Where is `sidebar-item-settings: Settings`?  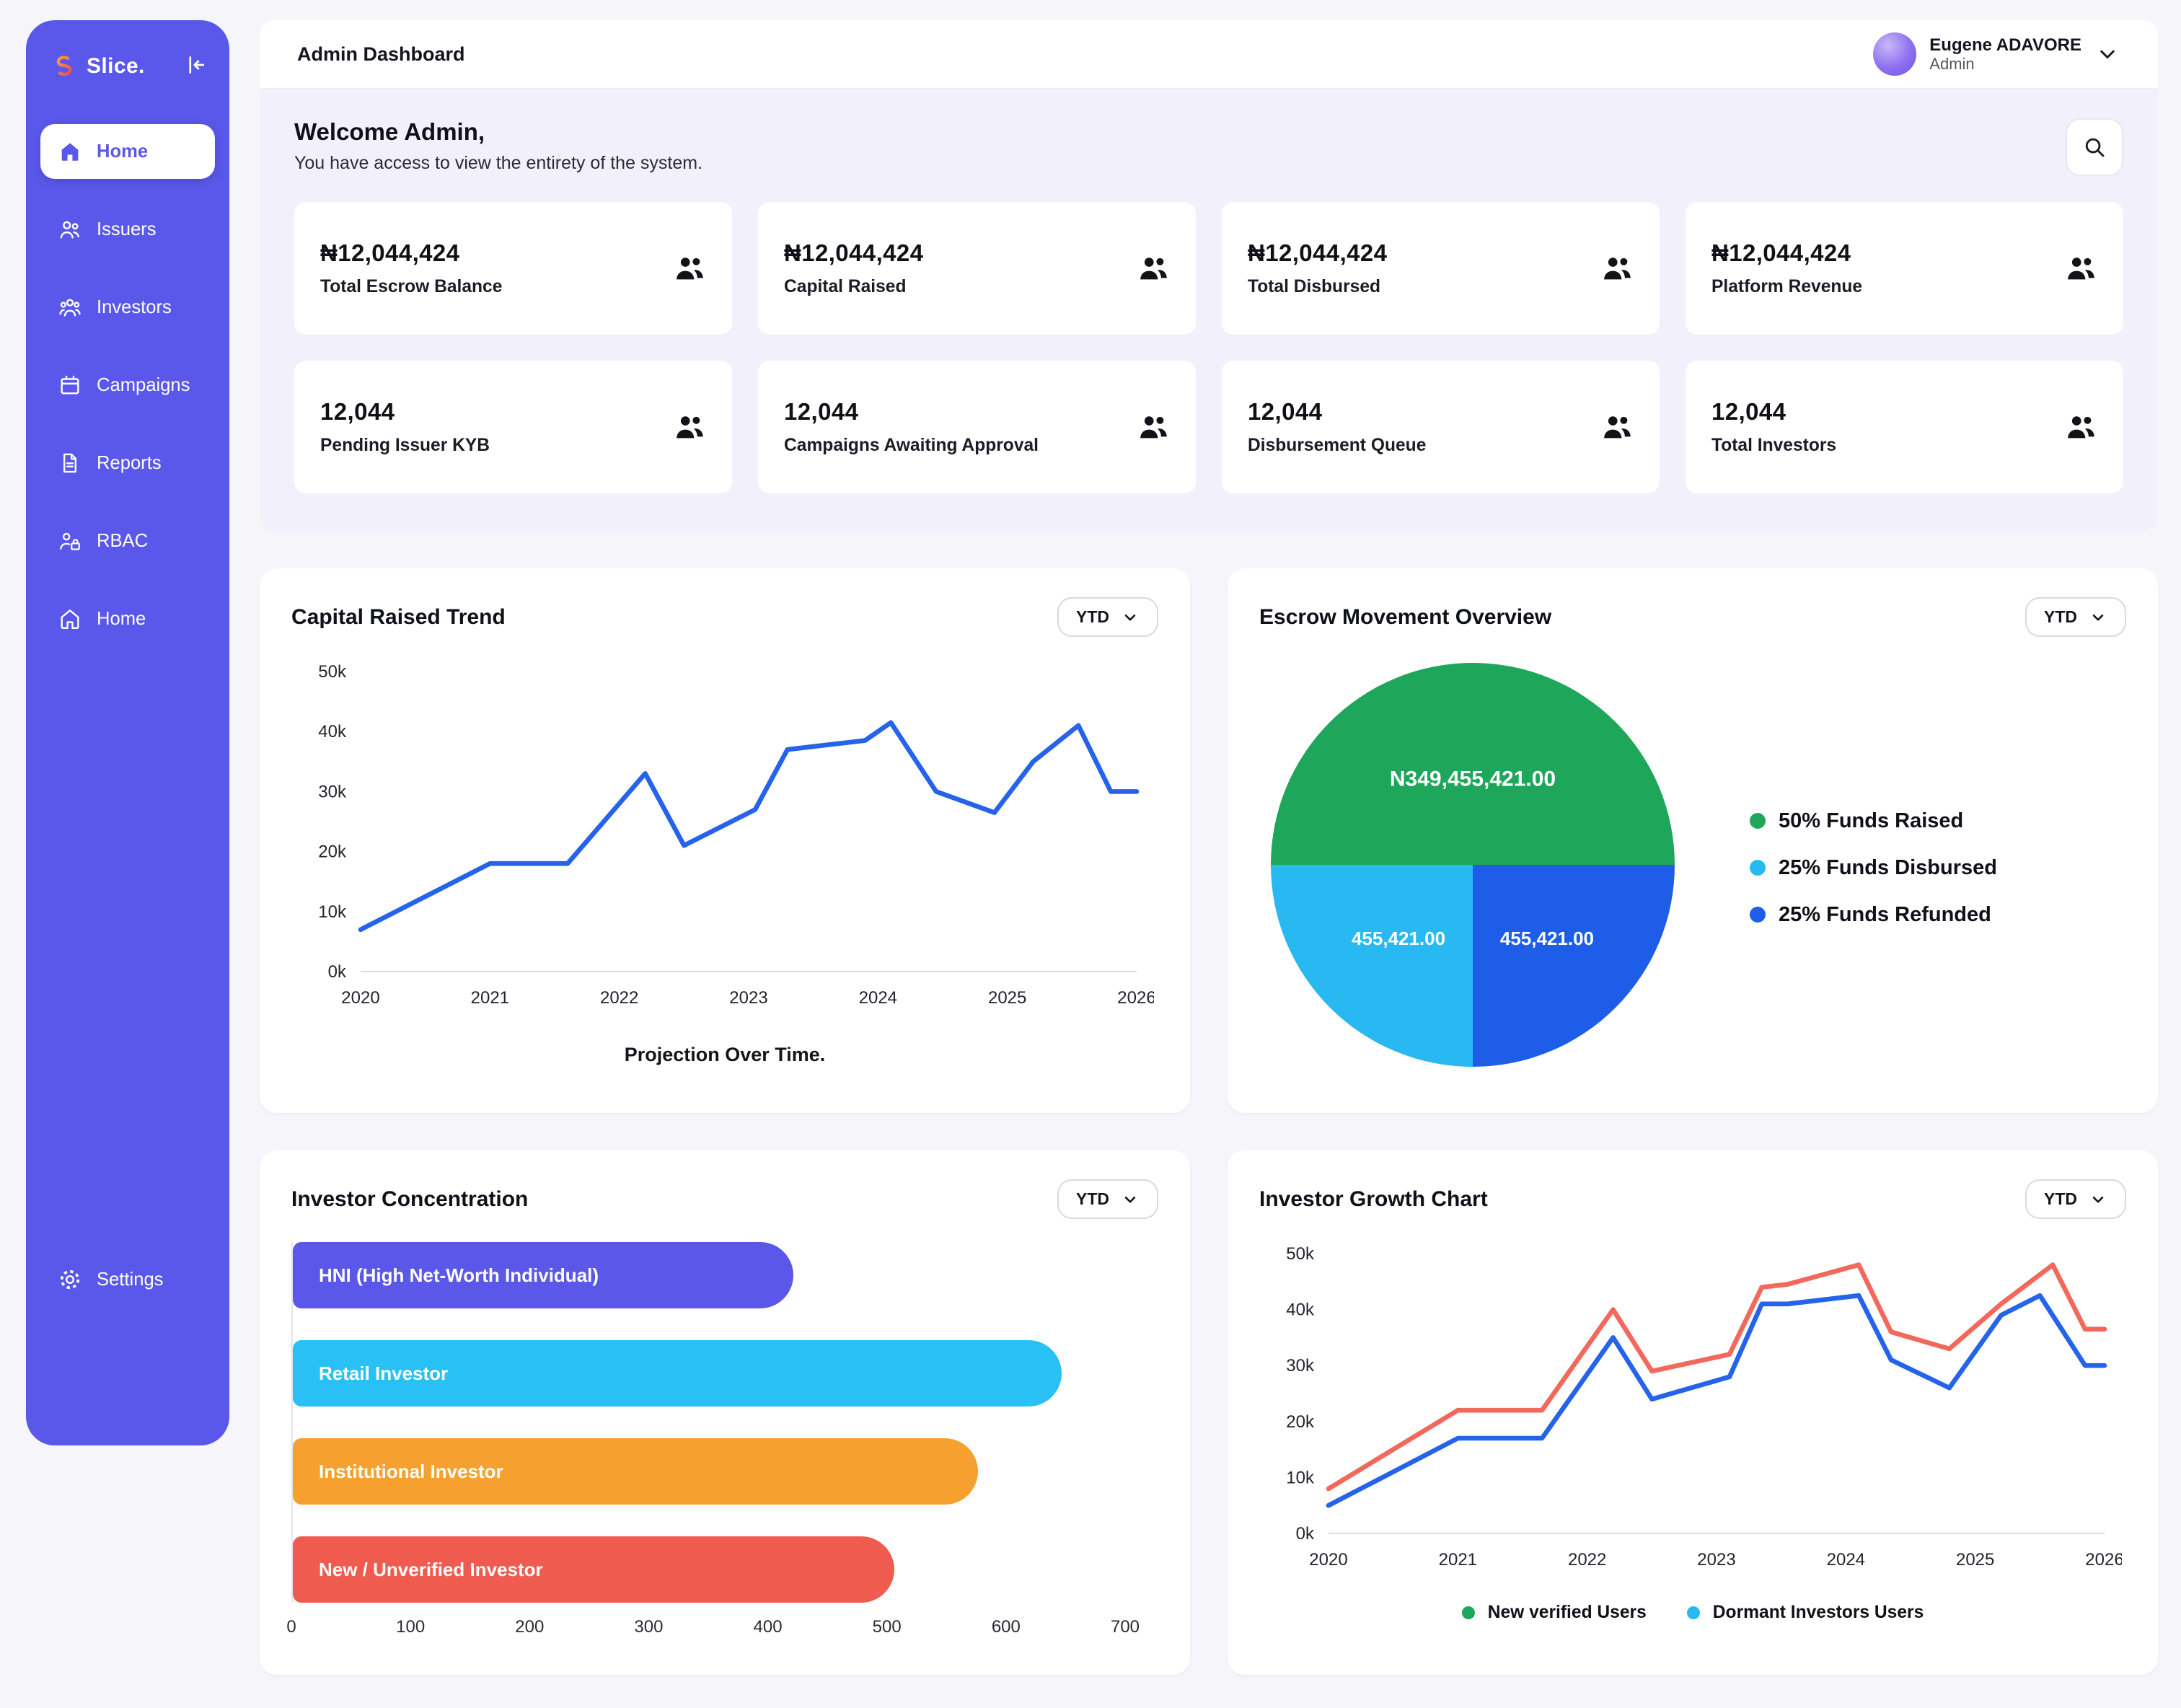
sidebar-item-settings: Settings is located at coordinates (128, 1279).